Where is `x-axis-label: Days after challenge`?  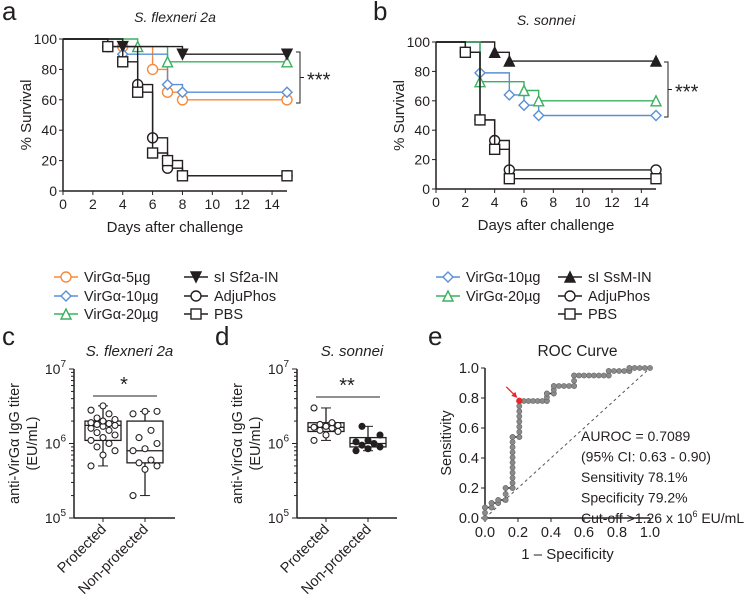 x-axis-label: Days after challenge is located at coordinates (175, 227).